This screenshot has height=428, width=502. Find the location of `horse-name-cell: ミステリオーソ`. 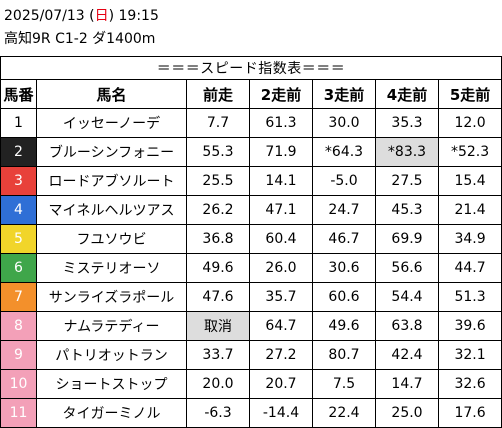

horse-name-cell: ミステリオーソ is located at coordinates (111, 268).